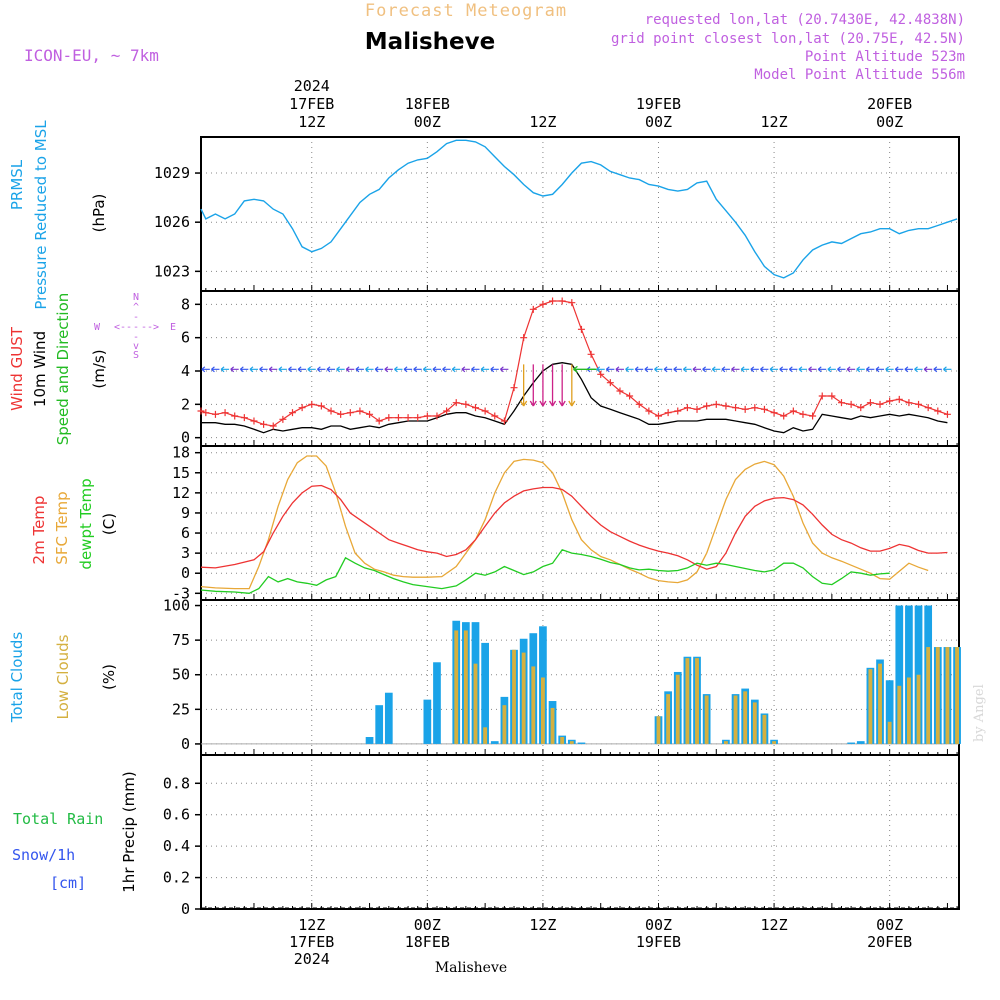 The image size is (1000, 1000). I want to click on compass-arrow-up: ^, so click(136, 307).